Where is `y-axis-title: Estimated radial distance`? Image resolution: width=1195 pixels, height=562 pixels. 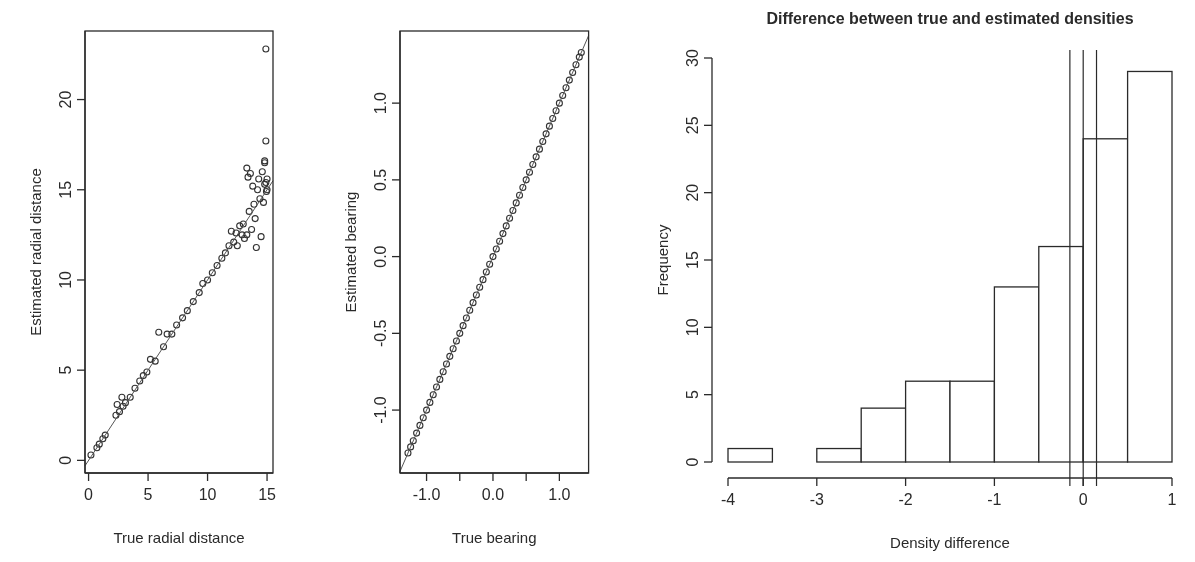
y-axis-title: Estimated radial distance is located at coordinates (35, 252).